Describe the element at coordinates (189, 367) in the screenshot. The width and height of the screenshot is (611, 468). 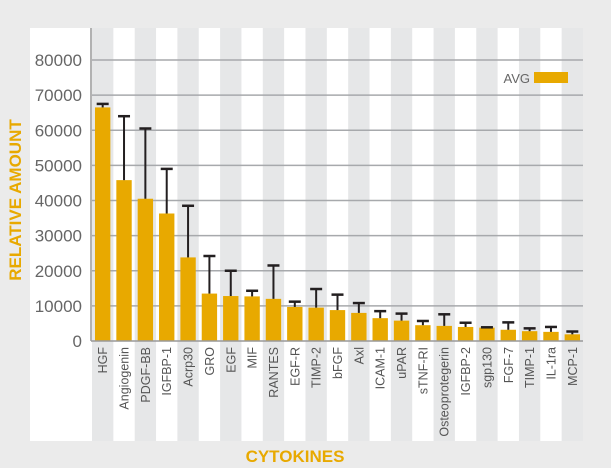
I see `x-tick-label: Acrp30` at that location.